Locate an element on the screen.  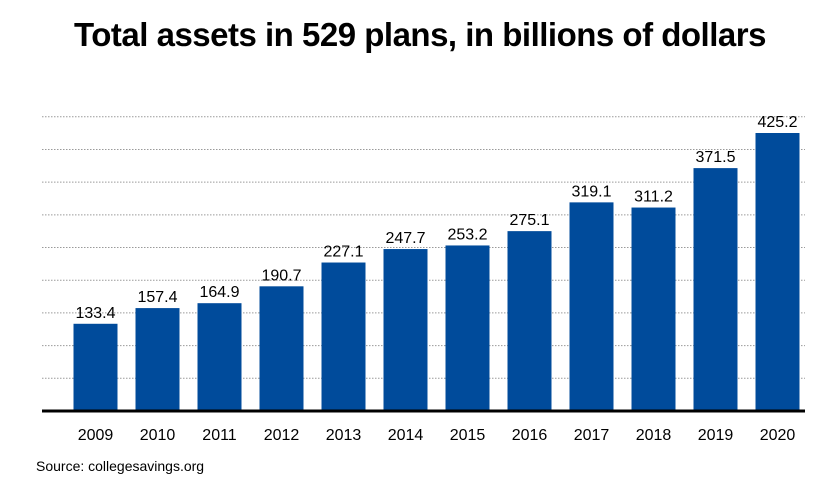
bar-2011 is located at coordinates (219, 357).